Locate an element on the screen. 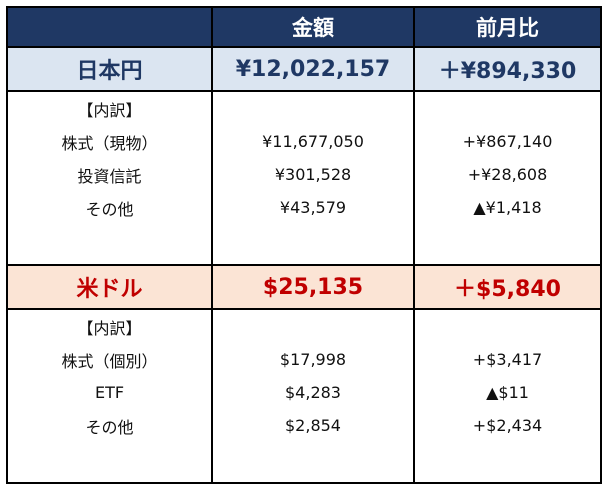 The image size is (606, 484). row-change: +$2,434 is located at coordinates (507, 425).